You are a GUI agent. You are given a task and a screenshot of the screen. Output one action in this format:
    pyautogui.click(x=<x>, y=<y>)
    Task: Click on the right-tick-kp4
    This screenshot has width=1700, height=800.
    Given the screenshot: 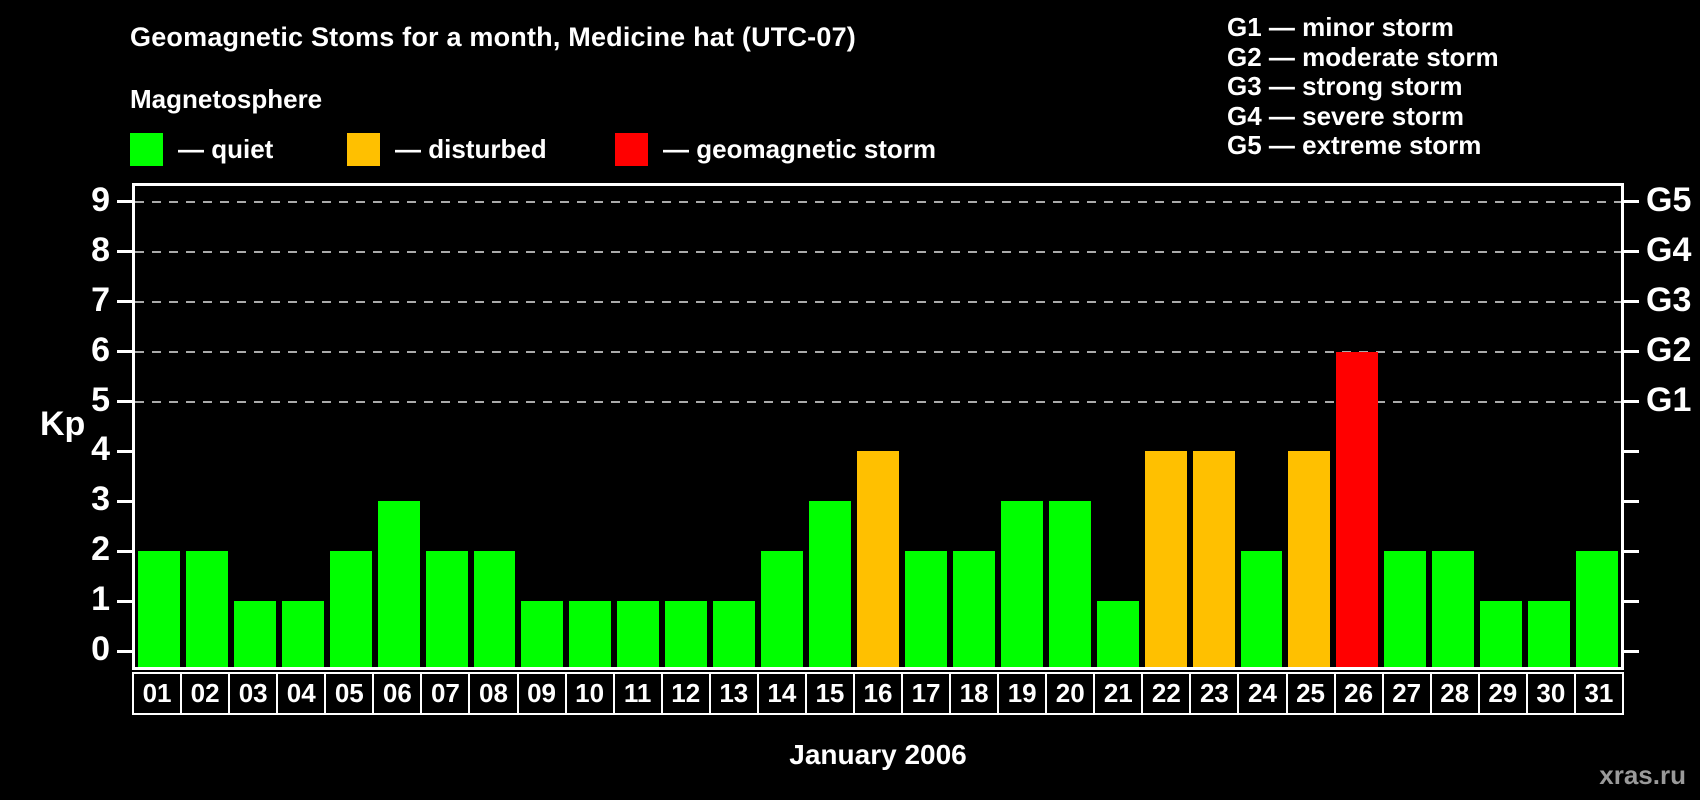 What is the action you would take?
    pyautogui.click(x=1631, y=451)
    